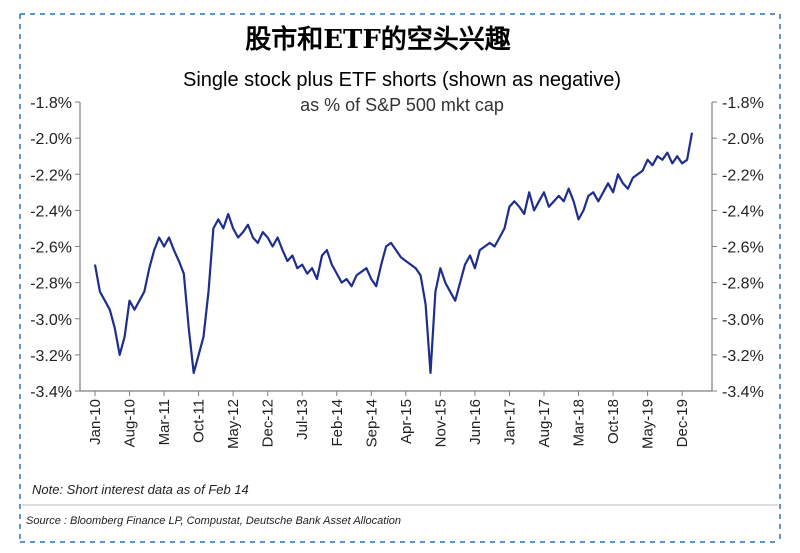 The height and width of the screenshot is (553, 800). What do you see at coordinates (51, 139) in the screenshot?
I see `y-tick-label-left: -2.0%` at bounding box center [51, 139].